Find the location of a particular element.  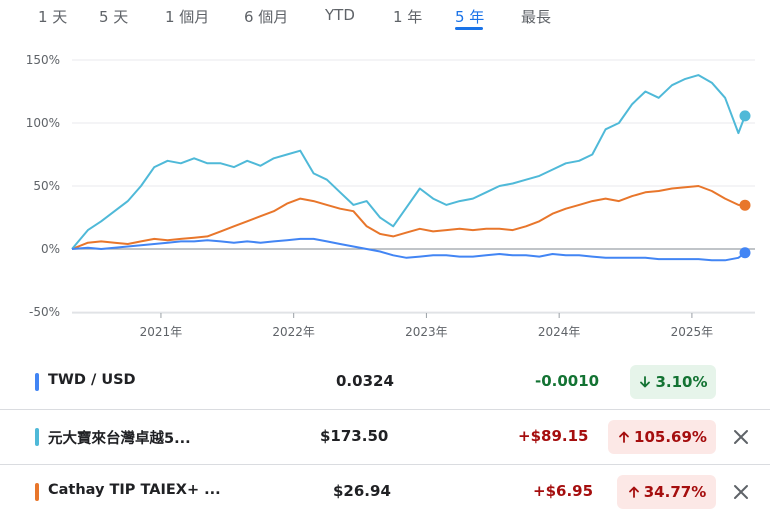

percent-change-badge: 105.69% is located at coordinates (662, 437).